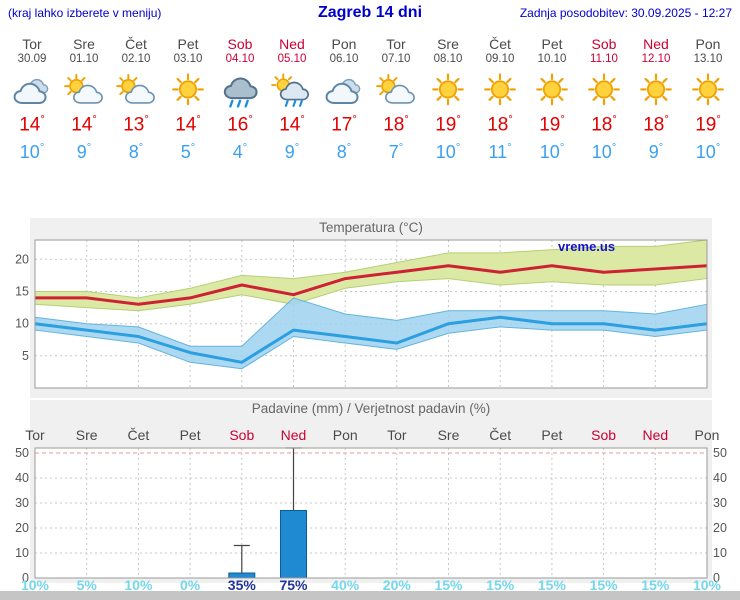 The height and width of the screenshot is (600, 740). What do you see at coordinates (720, 553) in the screenshot?
I see `y-tick-label-right: 10` at bounding box center [720, 553].